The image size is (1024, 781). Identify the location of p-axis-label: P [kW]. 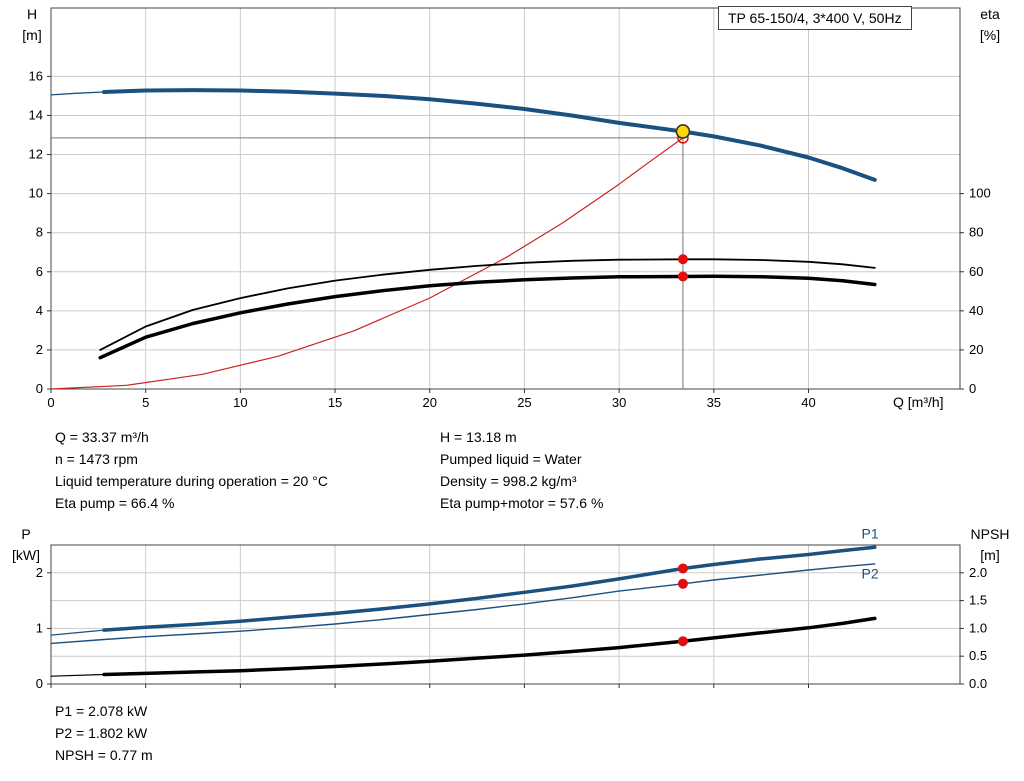
(26, 545).